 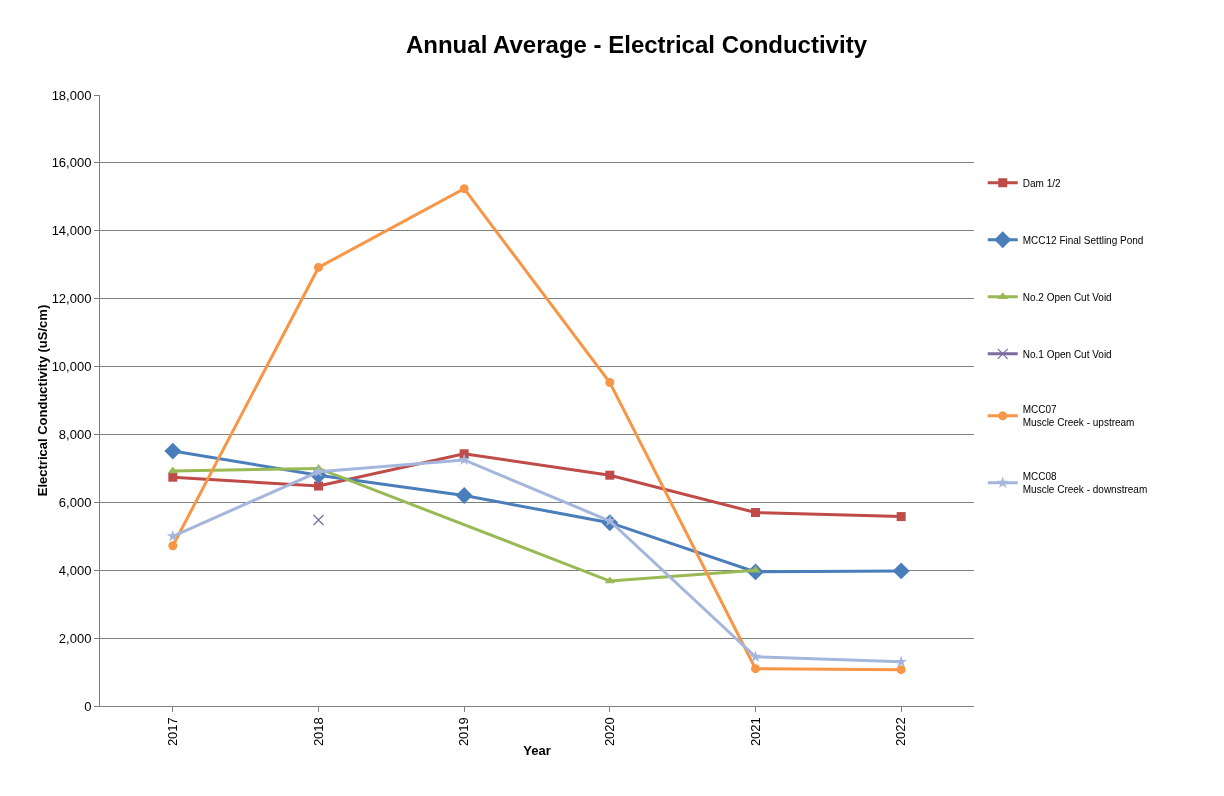 What do you see at coordinates (75, 570) in the screenshot?
I see `y-tick-label: 4,000` at bounding box center [75, 570].